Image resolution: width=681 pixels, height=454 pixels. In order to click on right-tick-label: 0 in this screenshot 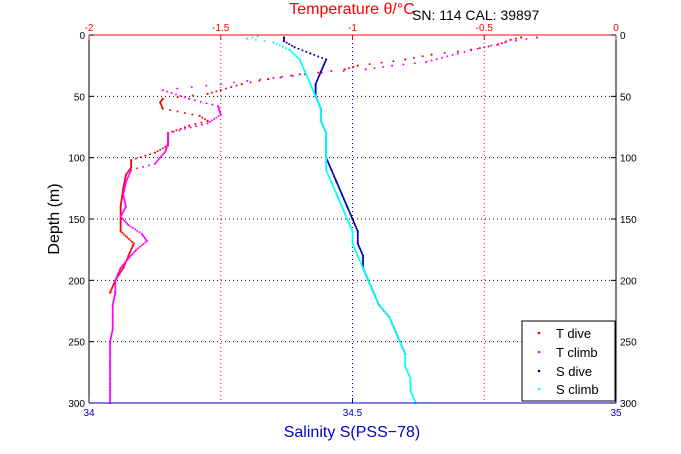, I will do `click(623, 36)`.